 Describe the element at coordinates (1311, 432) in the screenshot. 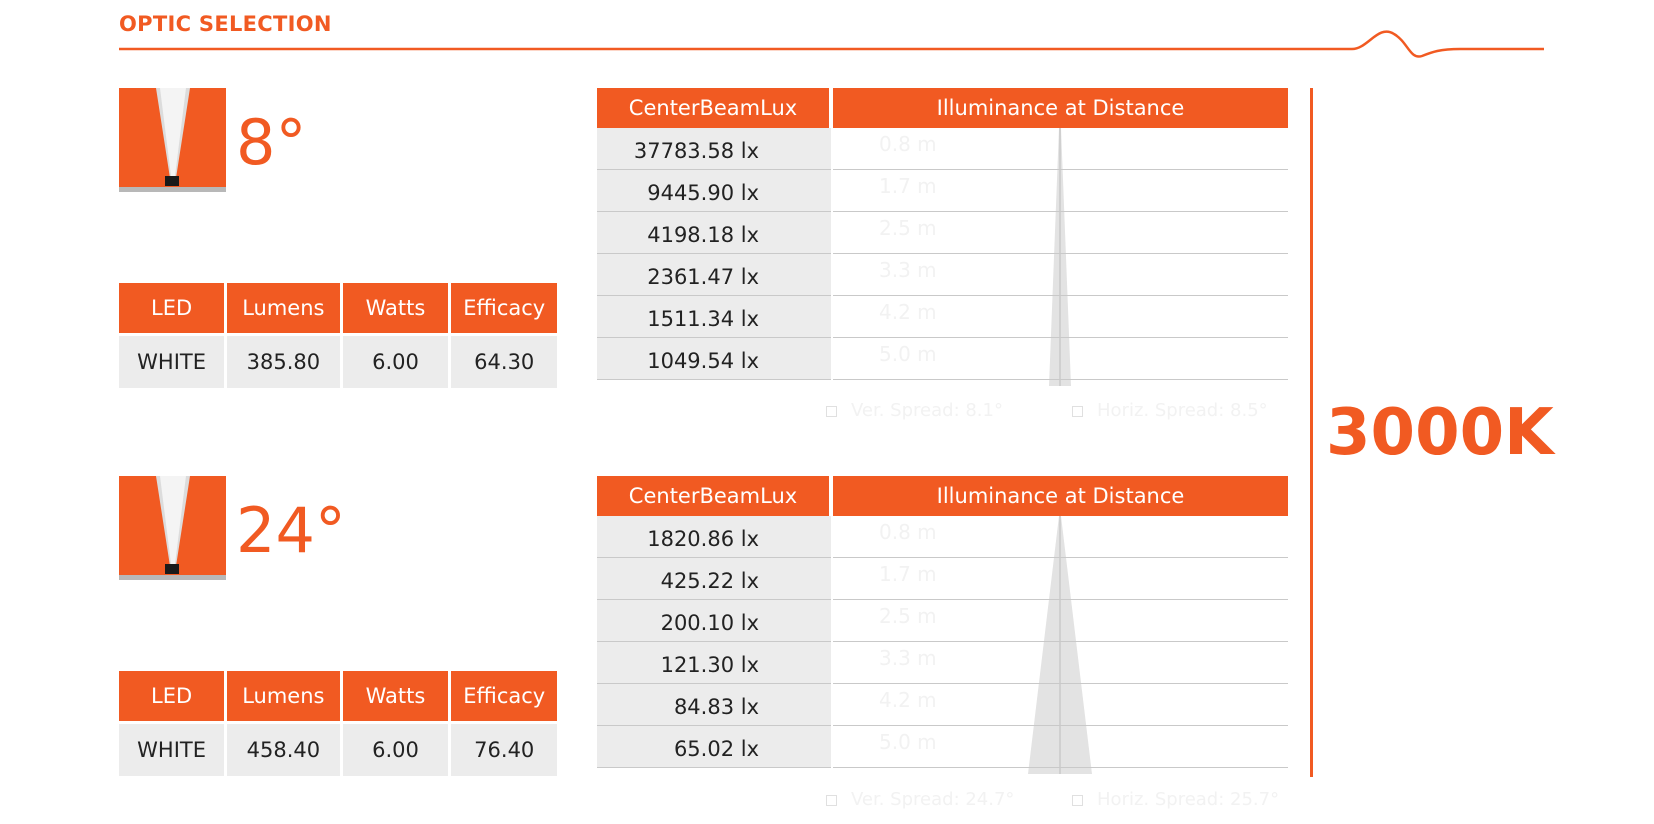

I see `vertical-divider` at that location.